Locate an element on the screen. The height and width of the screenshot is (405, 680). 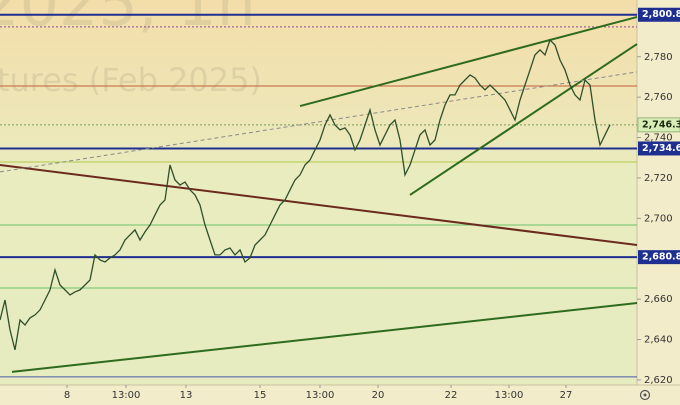
x-tick-label: 27 is located at coordinates (566, 395).